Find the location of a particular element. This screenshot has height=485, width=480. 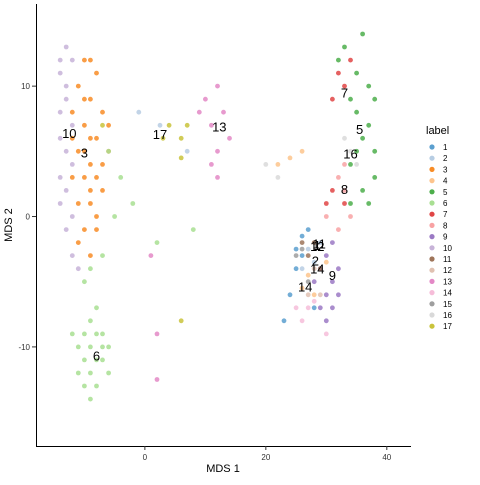

cluster-label-2: 2 is located at coordinates (315, 261).